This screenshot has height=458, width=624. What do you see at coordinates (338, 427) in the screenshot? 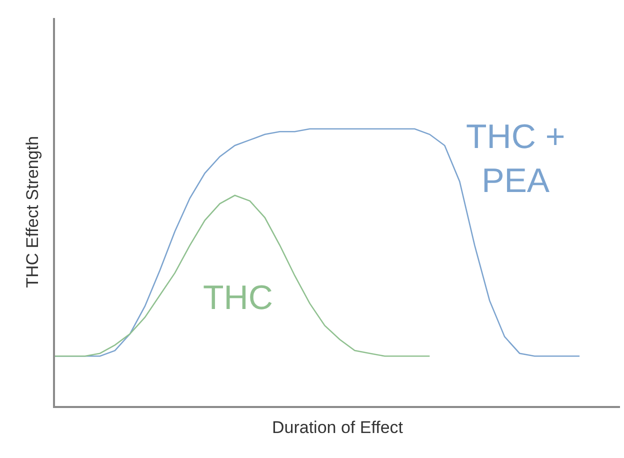
I see `x-axis-title: Duration of Effect` at bounding box center [338, 427].